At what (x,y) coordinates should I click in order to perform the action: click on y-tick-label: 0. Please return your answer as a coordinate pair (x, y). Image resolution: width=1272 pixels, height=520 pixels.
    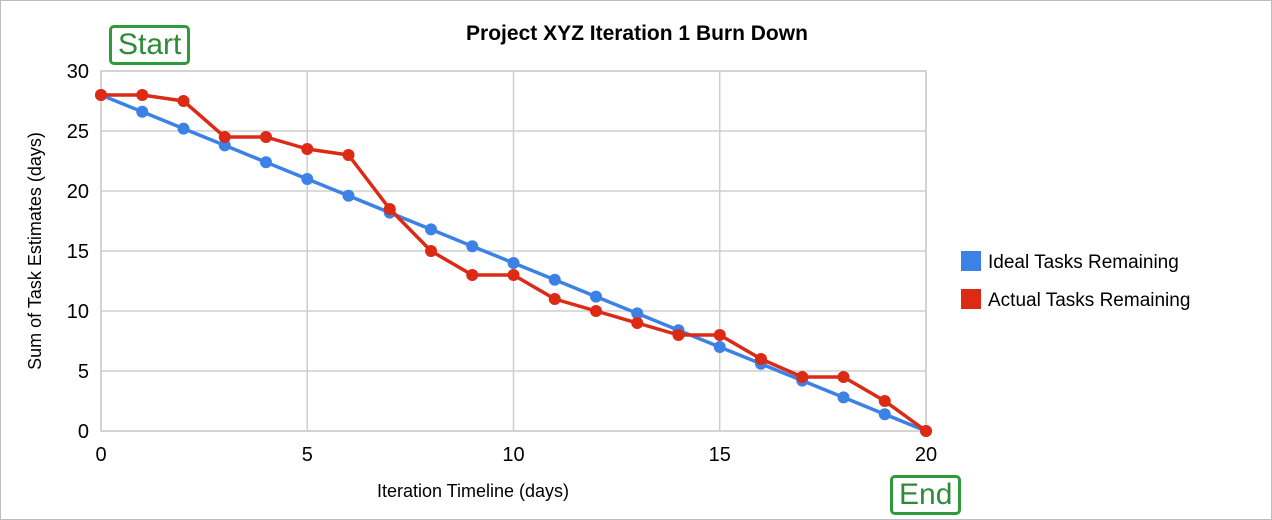
    Looking at the image, I should click on (83, 432).